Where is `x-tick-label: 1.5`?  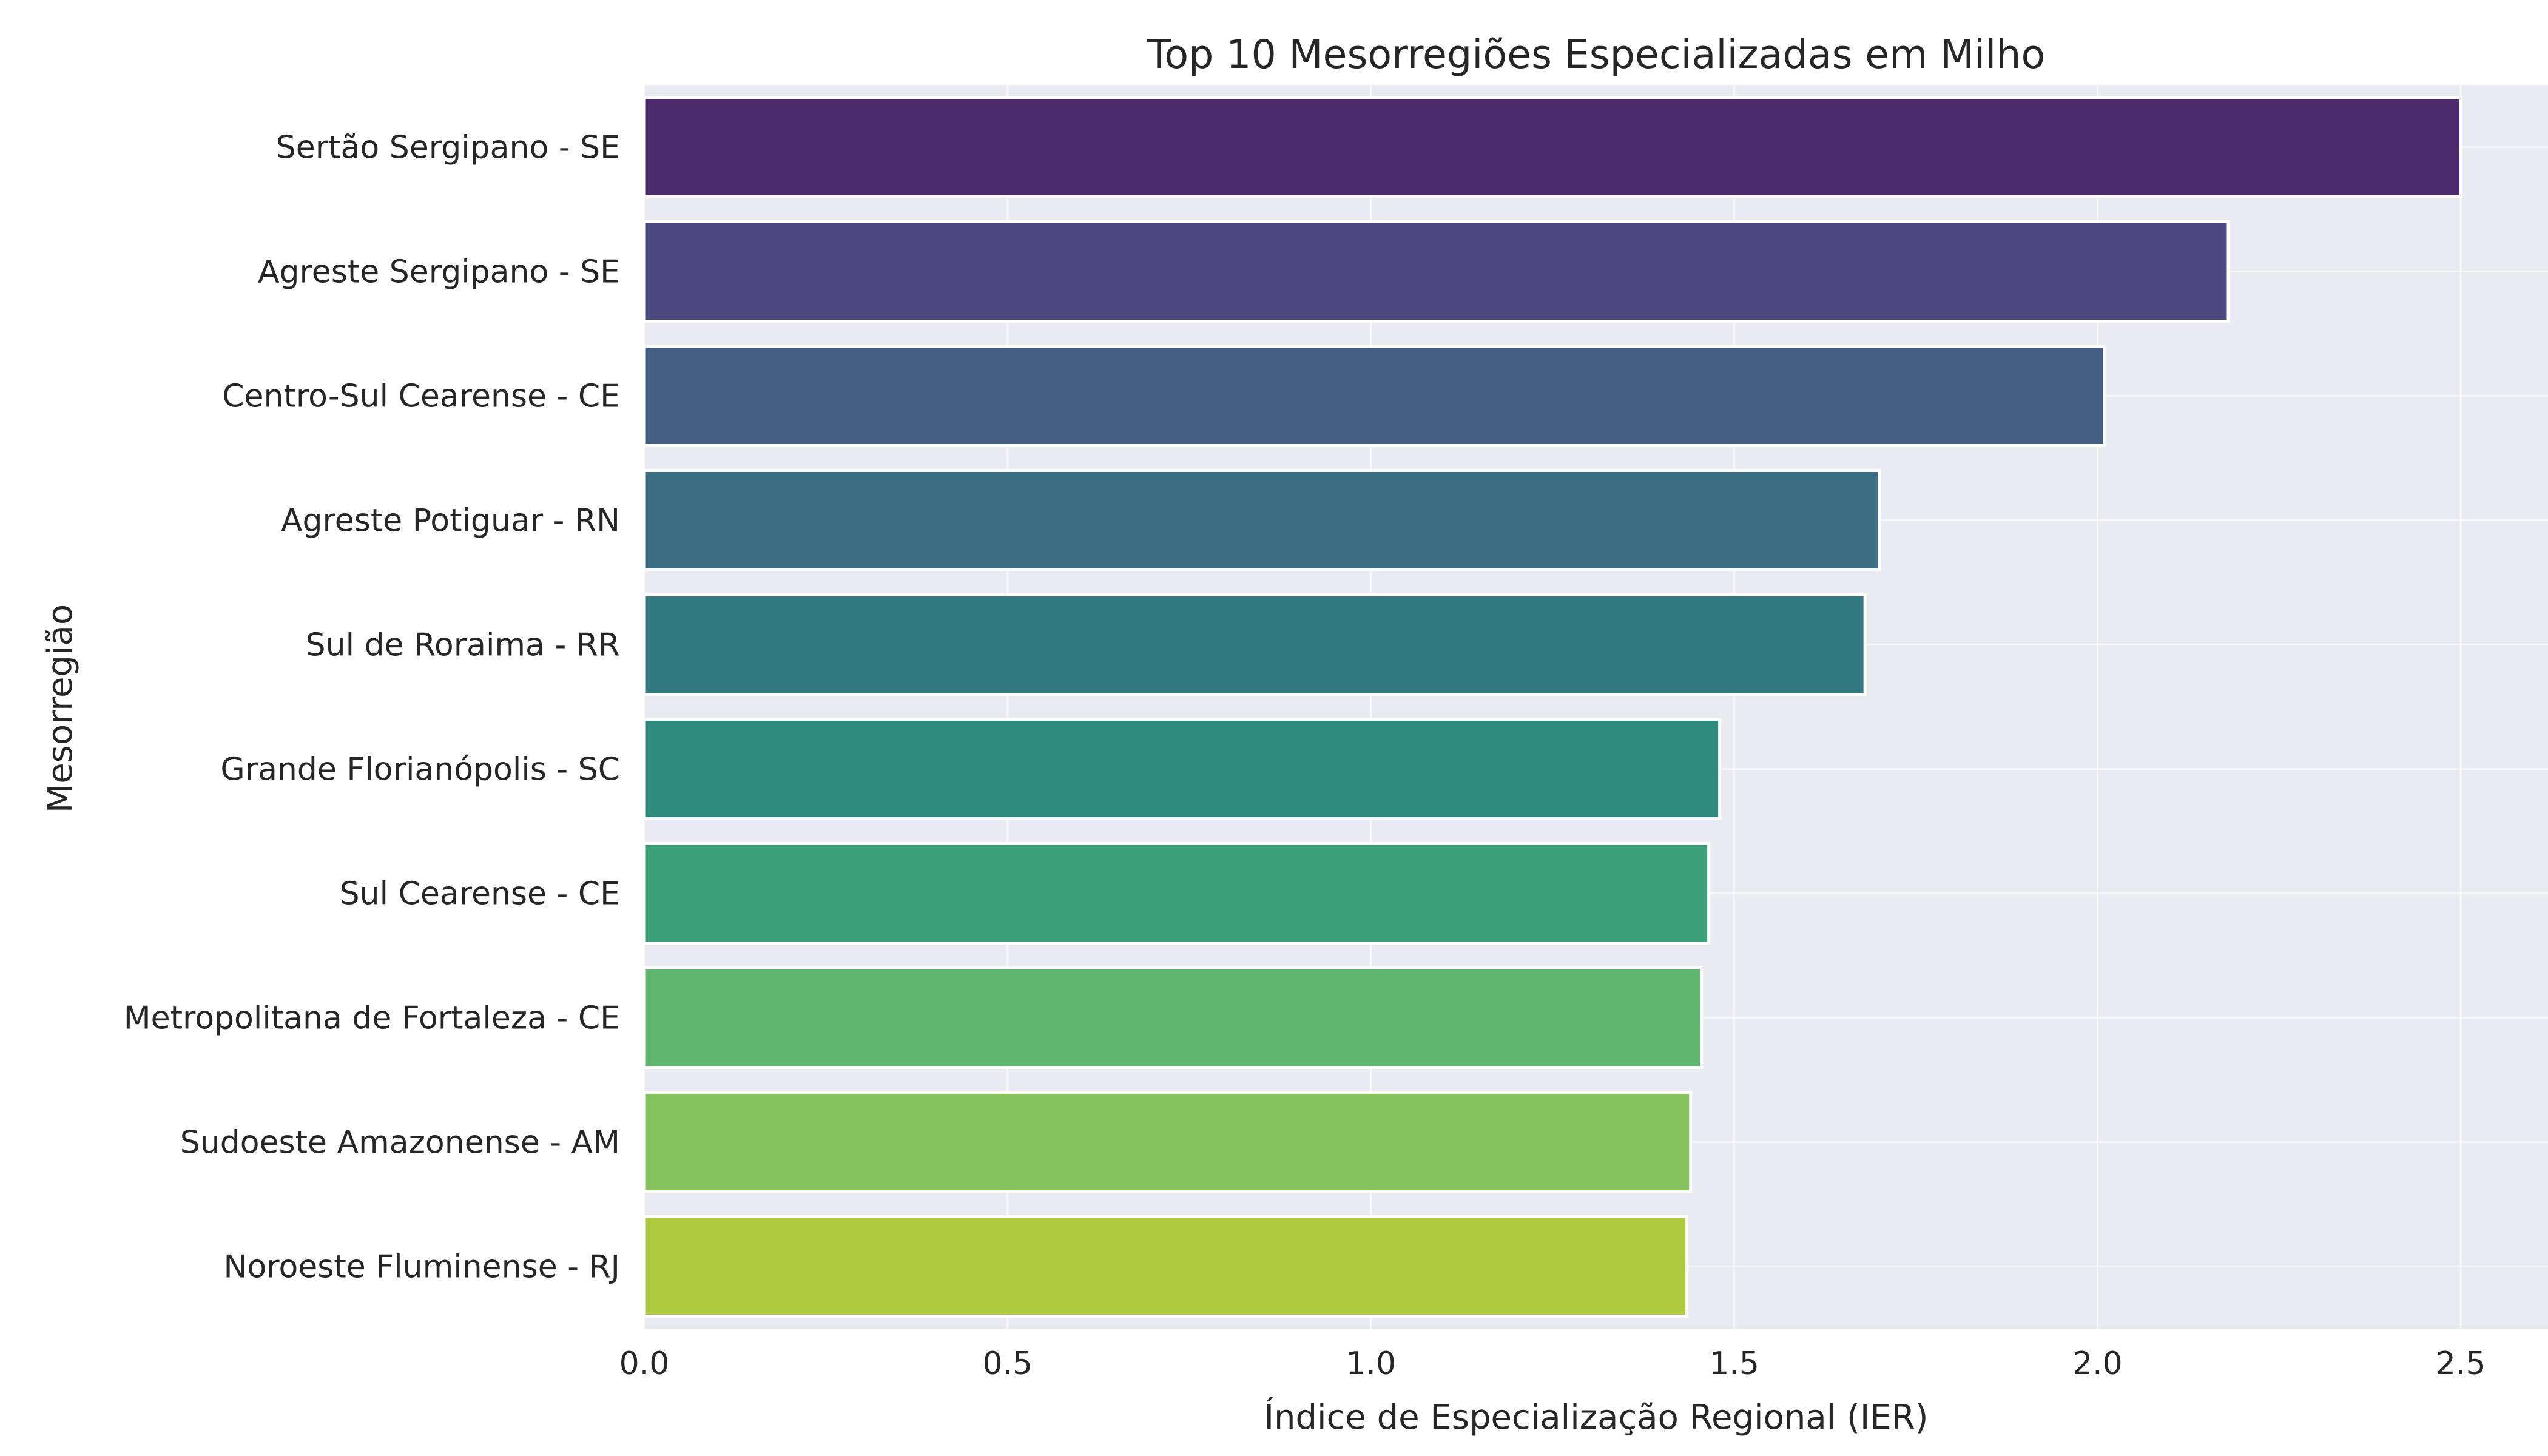
x-tick-label: 1.5 is located at coordinates (1734, 1364).